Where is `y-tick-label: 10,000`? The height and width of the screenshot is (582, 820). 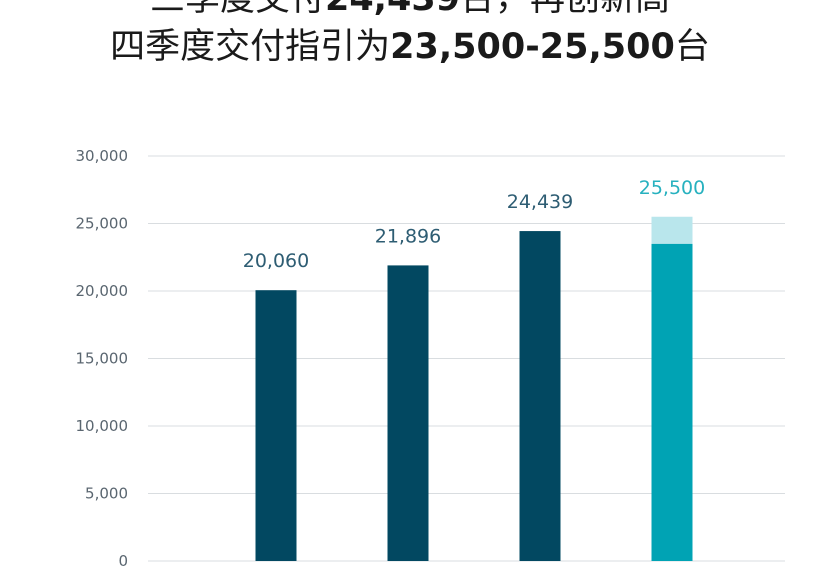 y-tick-label: 10,000 is located at coordinates (102, 426).